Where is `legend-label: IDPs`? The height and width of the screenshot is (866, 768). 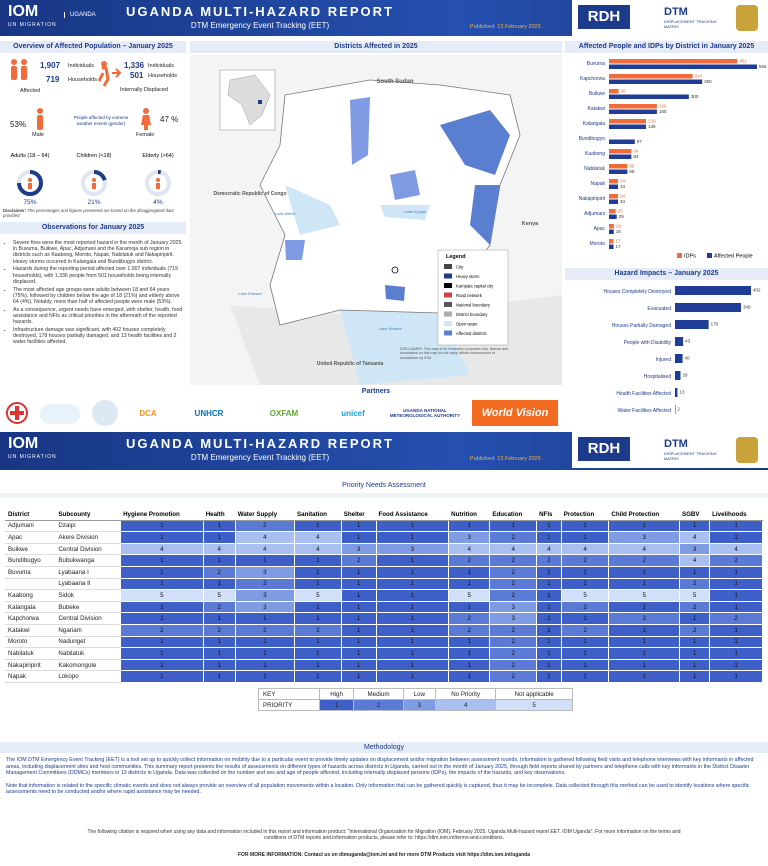 legend-label: IDPs is located at coordinates (690, 256).